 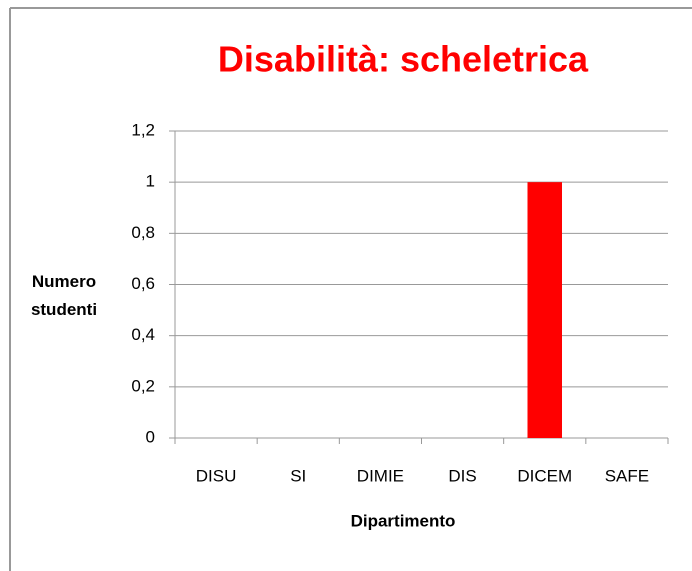 I want to click on x-tick-label: SAFE, so click(x=627, y=475).